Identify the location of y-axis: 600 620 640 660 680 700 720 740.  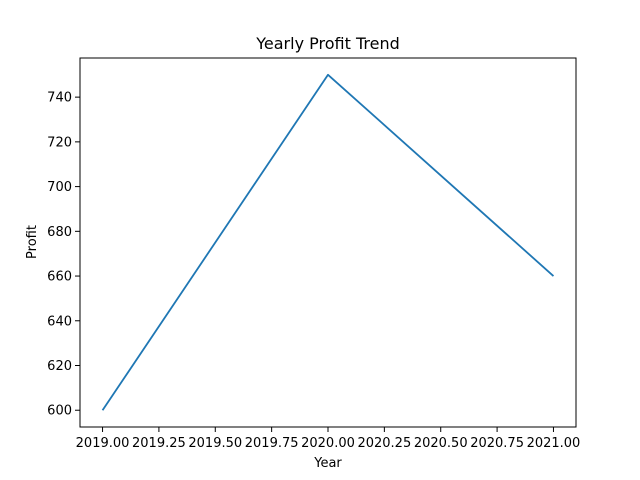
(63, 255).